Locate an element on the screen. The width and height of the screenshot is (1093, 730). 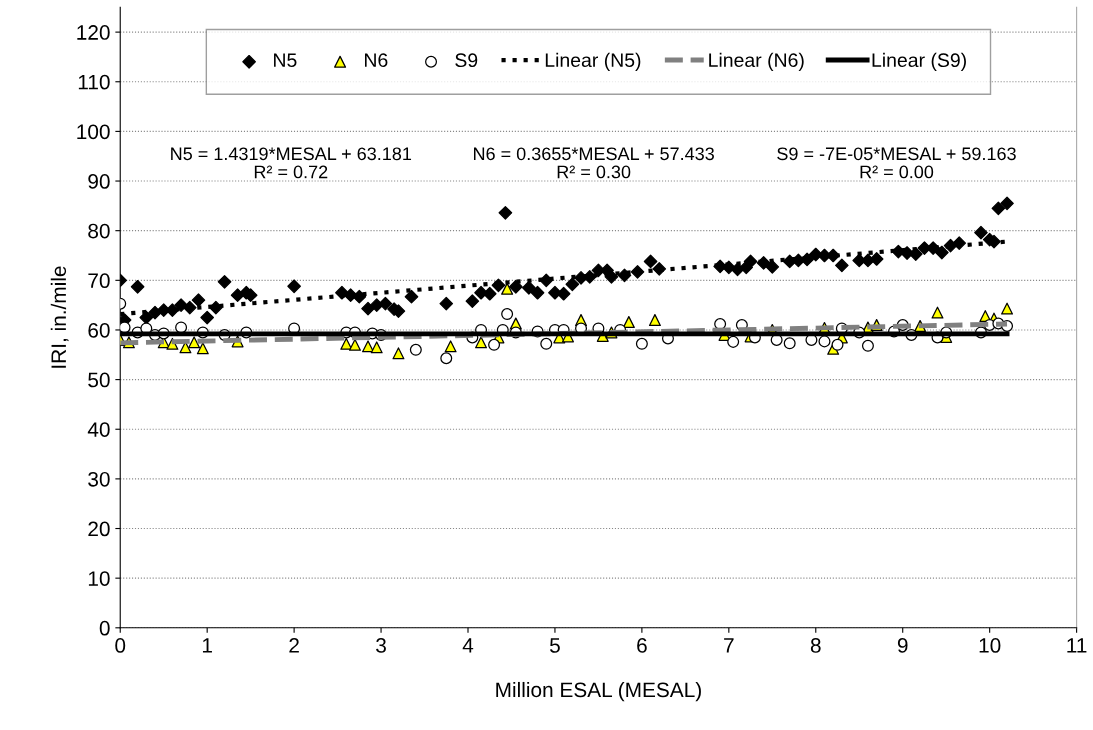
x-tick-label: 0 is located at coordinates (120, 645).